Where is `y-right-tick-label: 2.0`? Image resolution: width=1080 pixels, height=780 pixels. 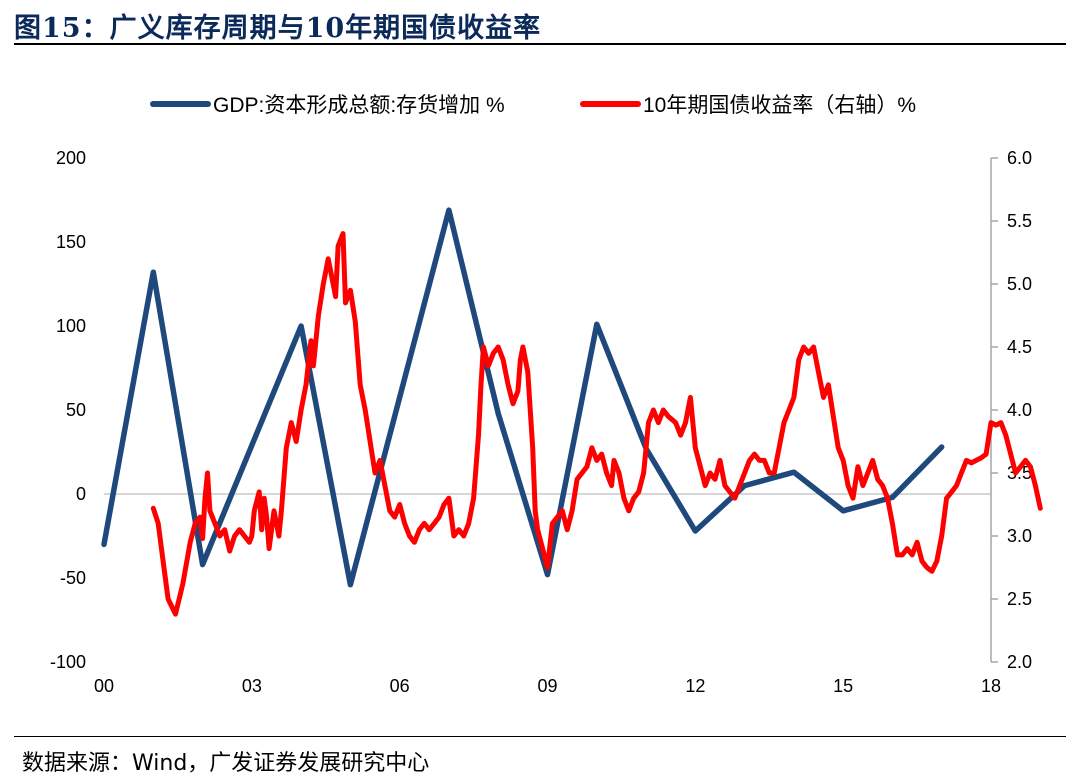
y-right-tick-label: 2.0 is located at coordinates (1019, 662).